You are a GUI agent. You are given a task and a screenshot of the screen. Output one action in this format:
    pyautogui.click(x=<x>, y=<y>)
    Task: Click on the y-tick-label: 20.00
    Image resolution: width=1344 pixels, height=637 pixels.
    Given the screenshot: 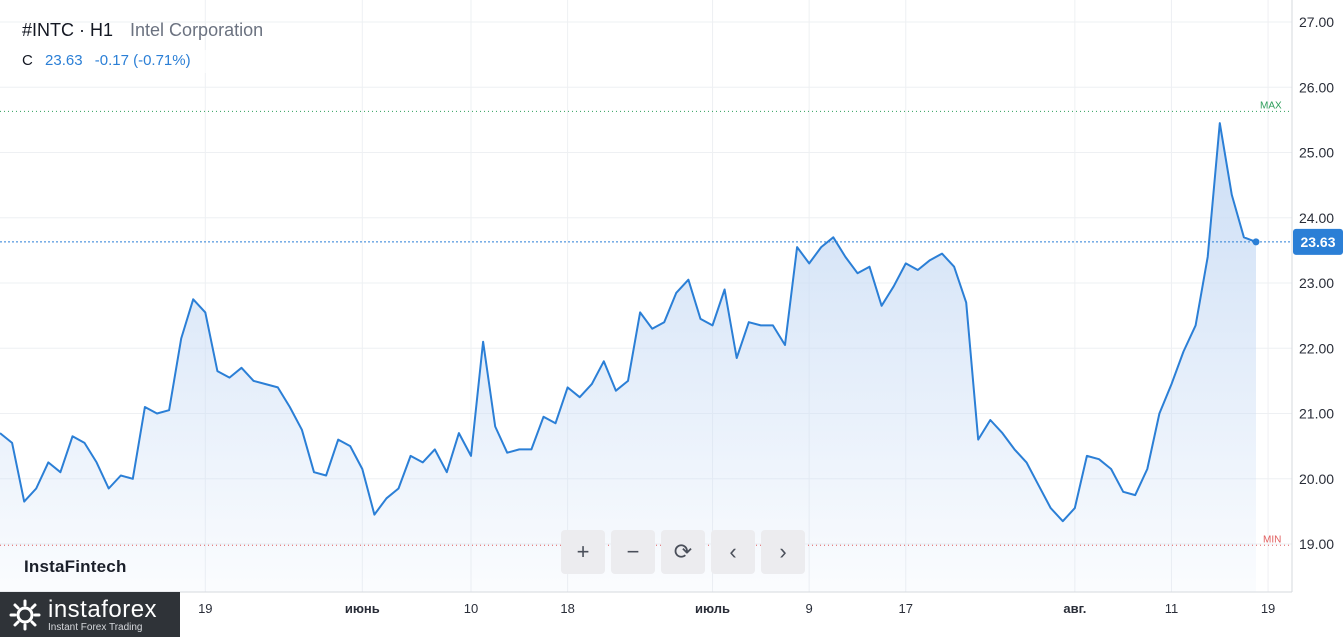 What is the action you would take?
    pyautogui.click(x=1316, y=479)
    